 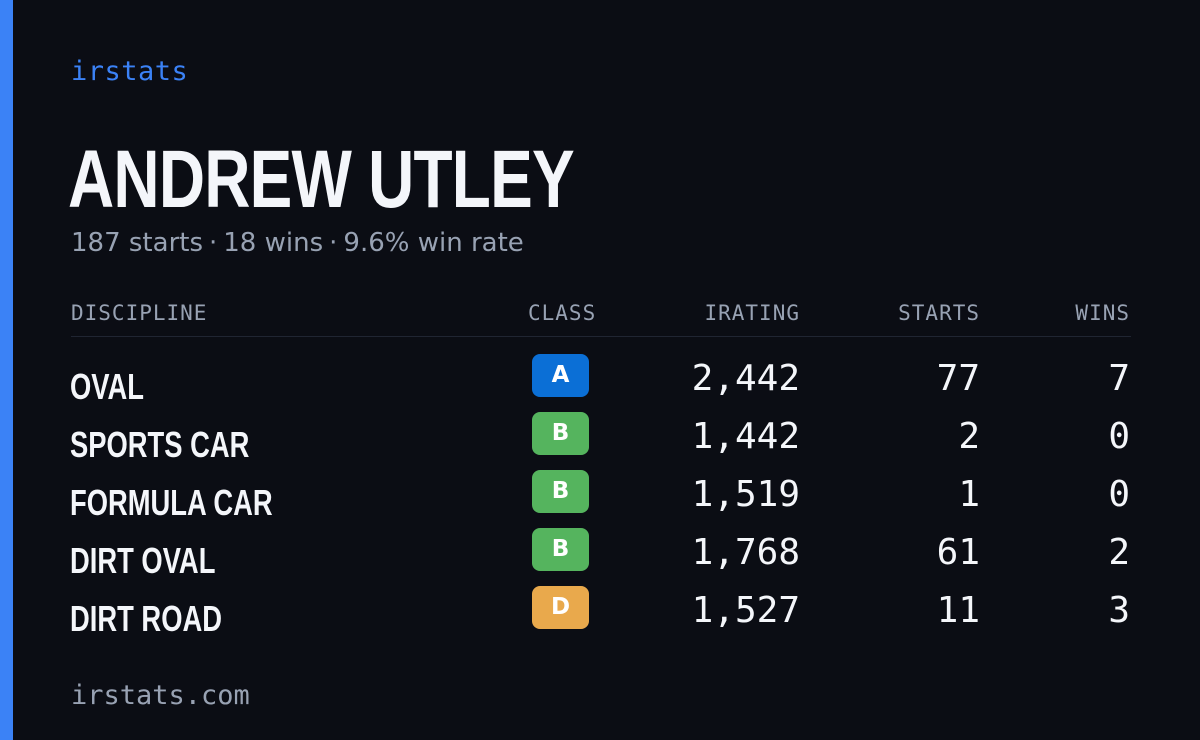 What do you see at coordinates (433, 243) in the screenshot?
I see `win-rate-summary: 9.6% win rate` at bounding box center [433, 243].